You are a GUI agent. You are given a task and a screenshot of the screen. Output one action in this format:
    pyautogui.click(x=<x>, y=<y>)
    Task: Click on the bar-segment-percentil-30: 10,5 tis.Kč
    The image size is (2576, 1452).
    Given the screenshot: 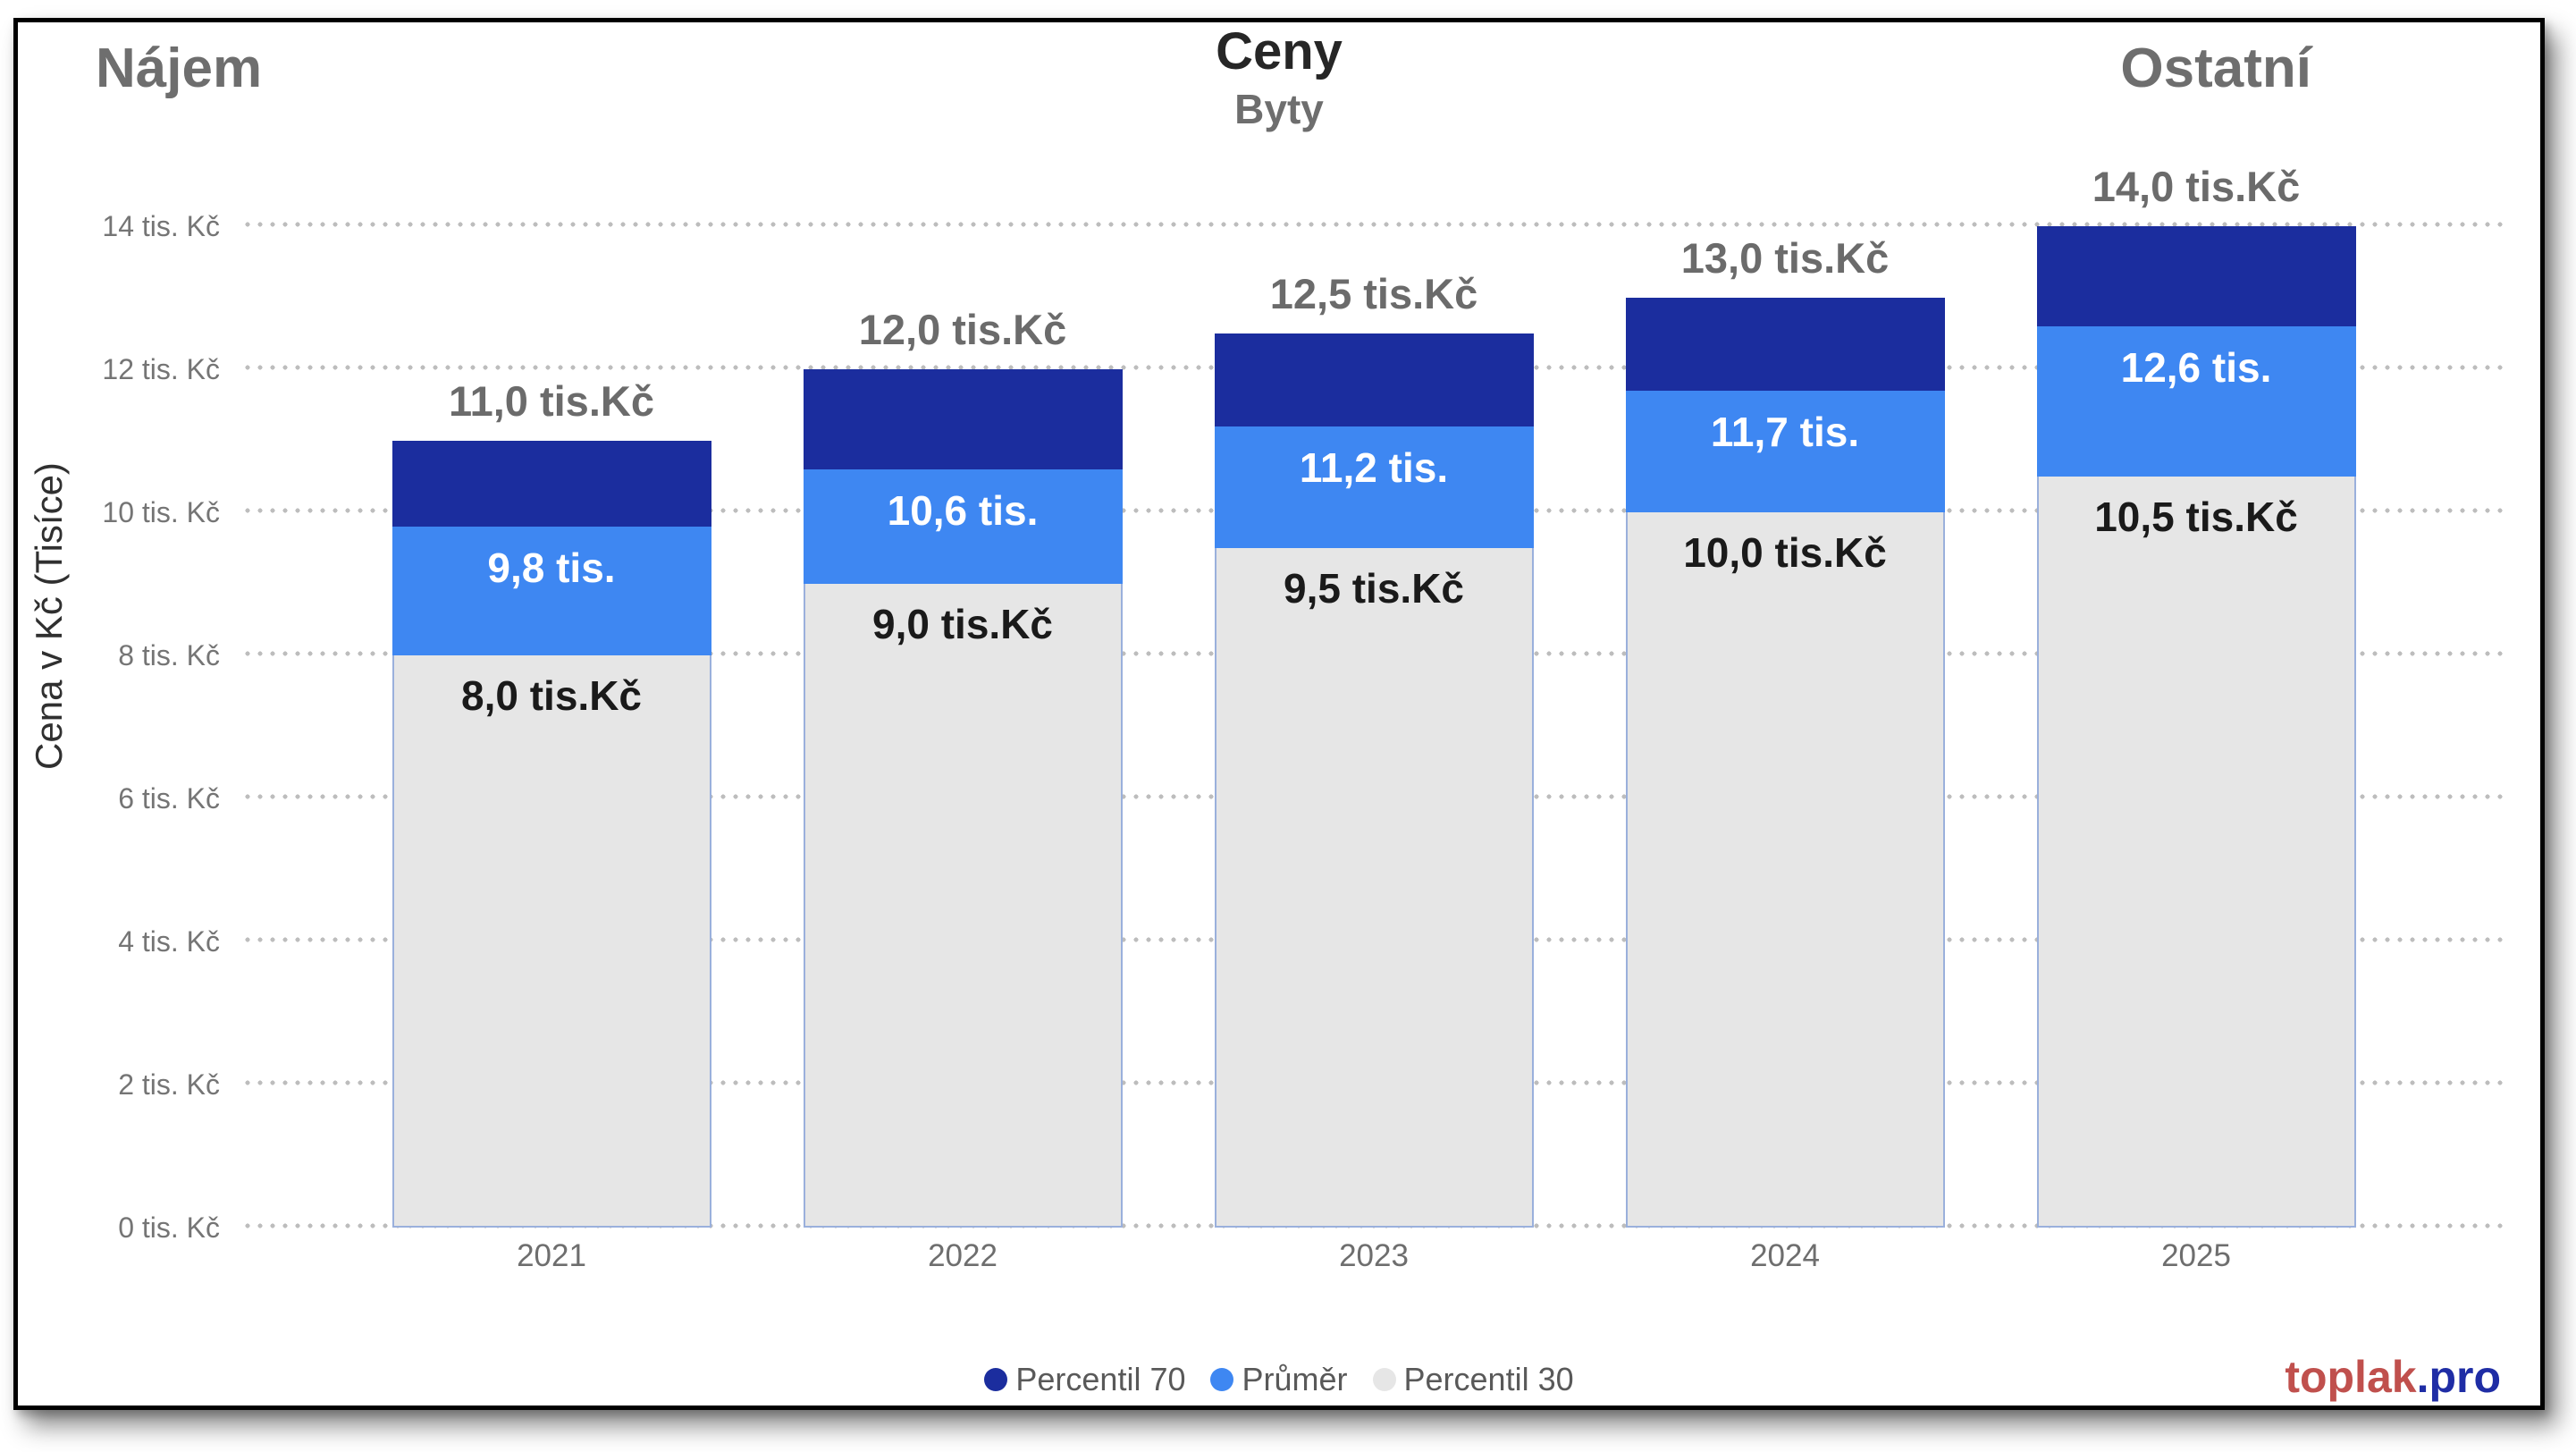 What is the action you would take?
    pyautogui.click(x=2196, y=852)
    